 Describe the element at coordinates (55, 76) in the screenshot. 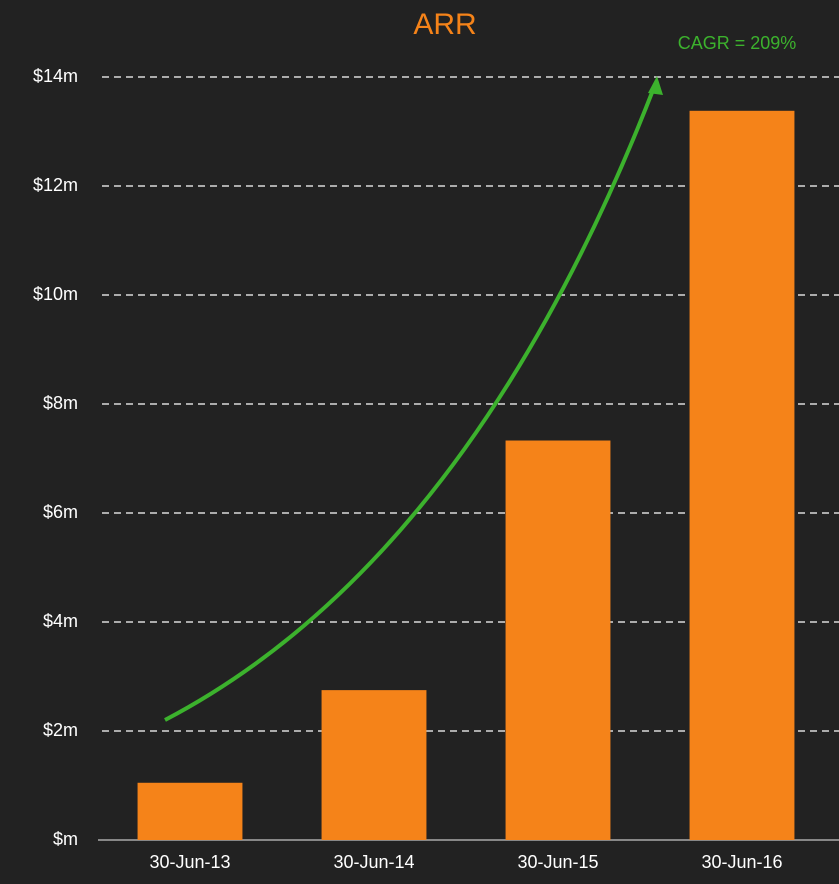

I see `y-tick-label: $14m` at that location.